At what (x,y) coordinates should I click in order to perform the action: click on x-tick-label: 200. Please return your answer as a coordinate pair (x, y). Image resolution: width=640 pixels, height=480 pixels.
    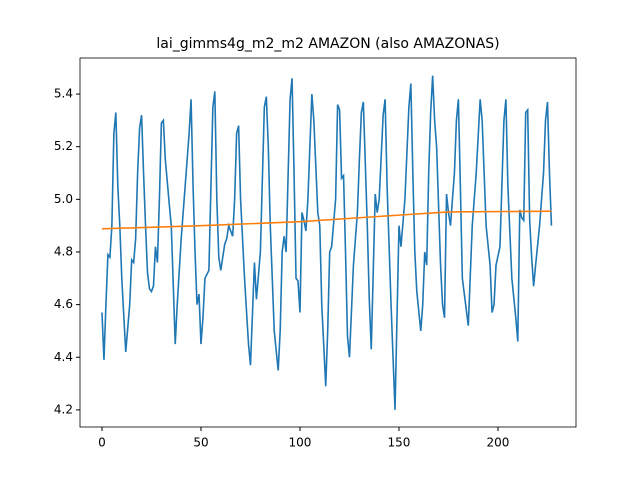
    Looking at the image, I should click on (498, 443).